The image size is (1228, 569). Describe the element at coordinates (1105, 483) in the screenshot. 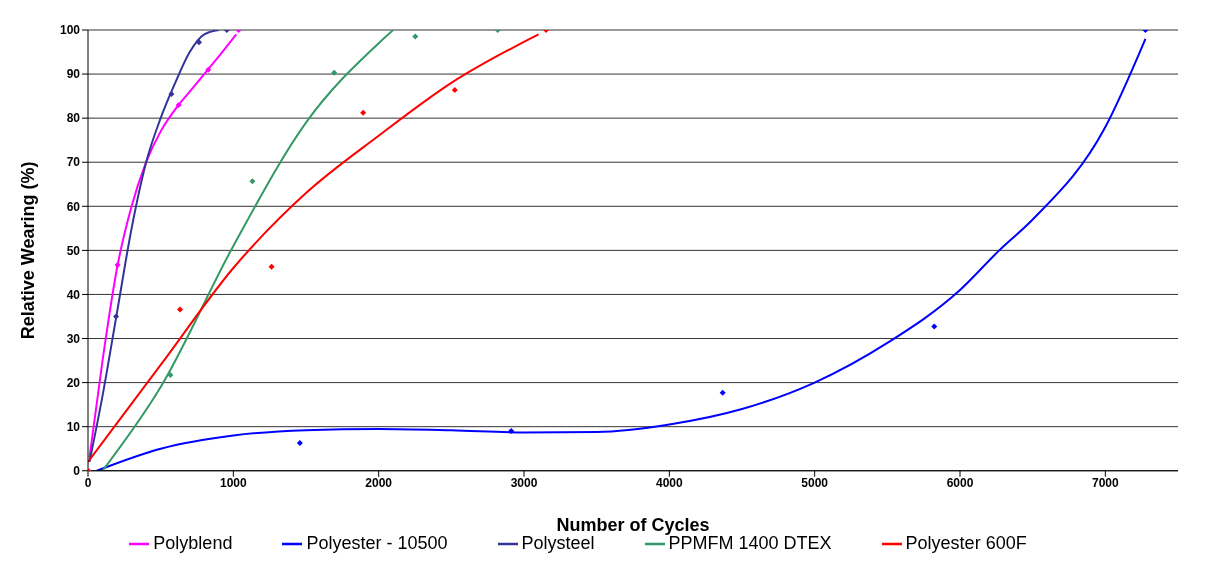

I see `x-tick-label: 7000` at that location.